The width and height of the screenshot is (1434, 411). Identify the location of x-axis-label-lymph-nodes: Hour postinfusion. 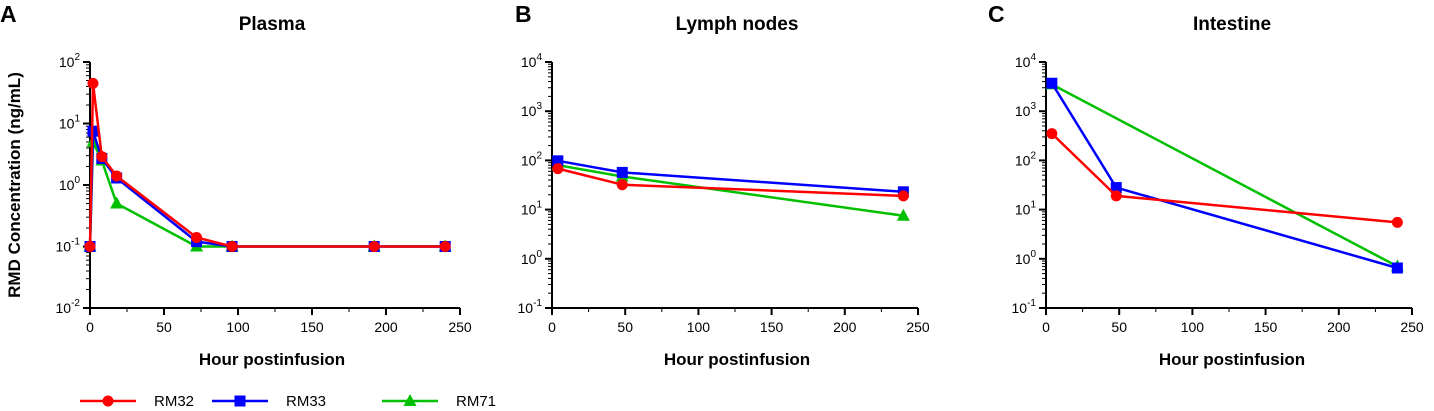
(737, 359).